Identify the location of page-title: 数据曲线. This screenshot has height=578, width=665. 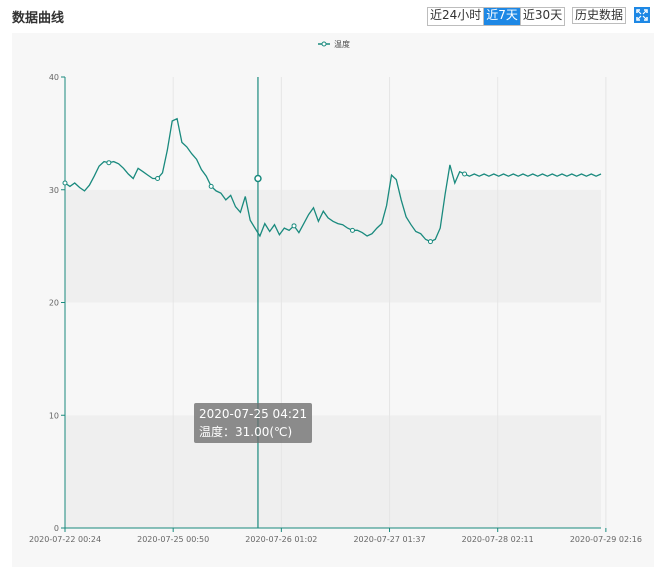
(38, 18).